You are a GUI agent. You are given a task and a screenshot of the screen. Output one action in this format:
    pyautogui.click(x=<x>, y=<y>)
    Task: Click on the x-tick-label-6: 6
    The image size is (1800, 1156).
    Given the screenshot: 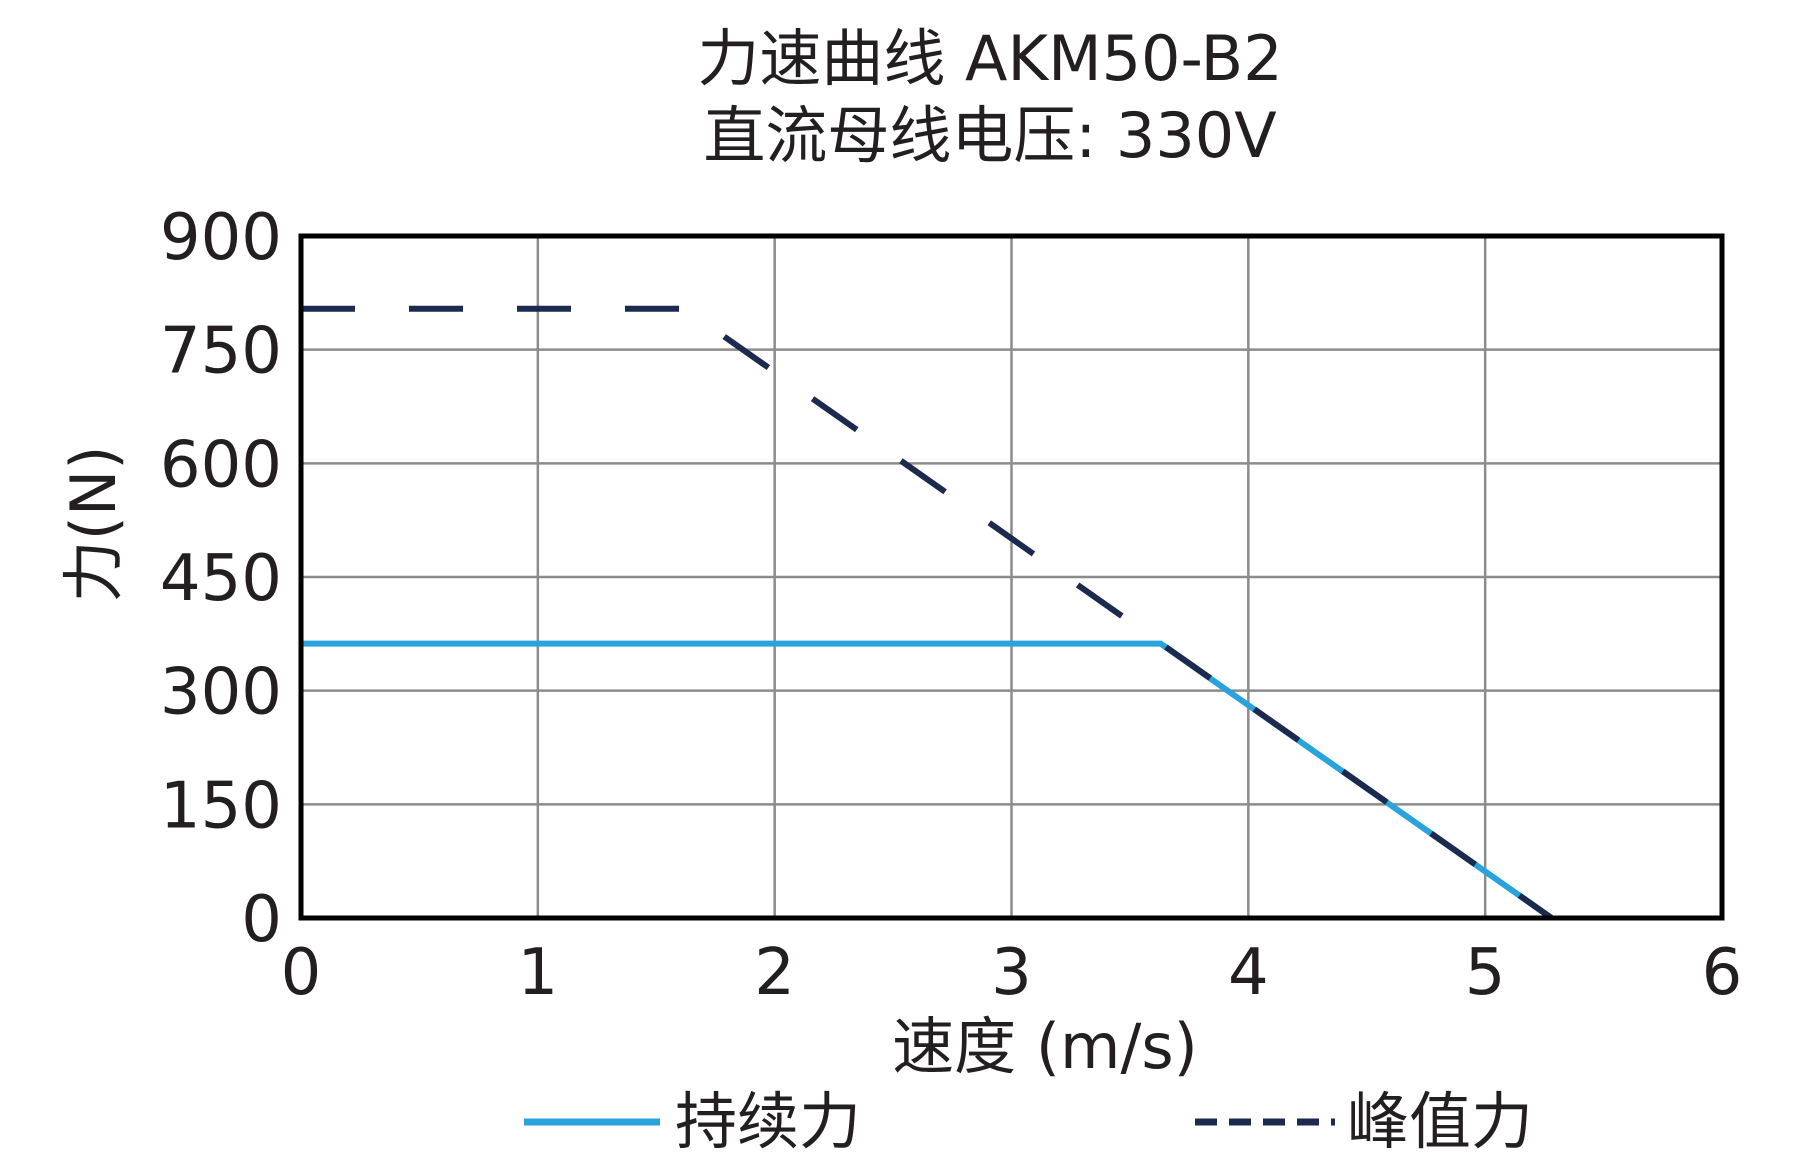 What is the action you would take?
    pyautogui.click(x=1722, y=973)
    